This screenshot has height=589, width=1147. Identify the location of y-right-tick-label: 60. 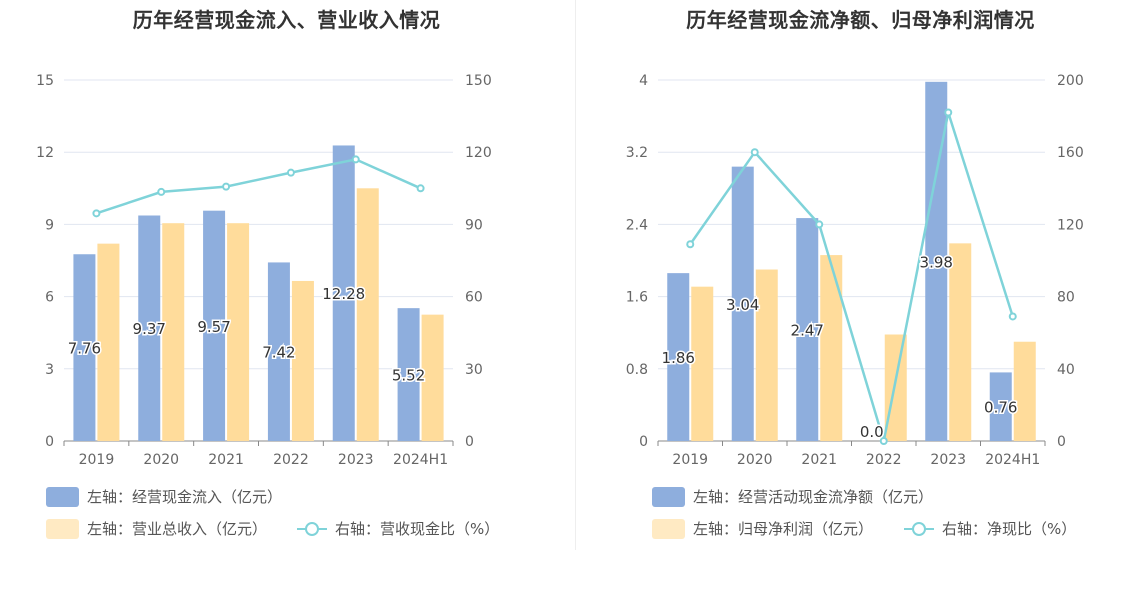
(474, 298).